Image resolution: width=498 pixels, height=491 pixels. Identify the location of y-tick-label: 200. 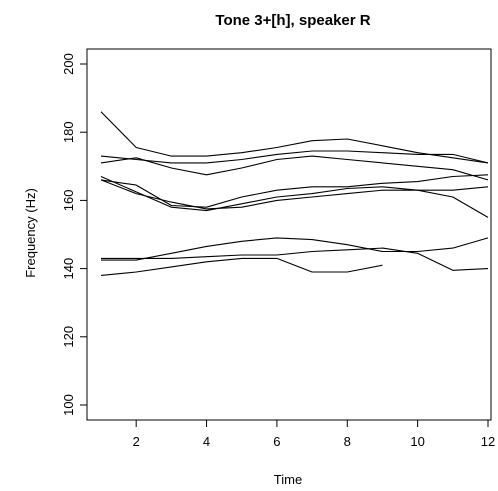
(68, 64).